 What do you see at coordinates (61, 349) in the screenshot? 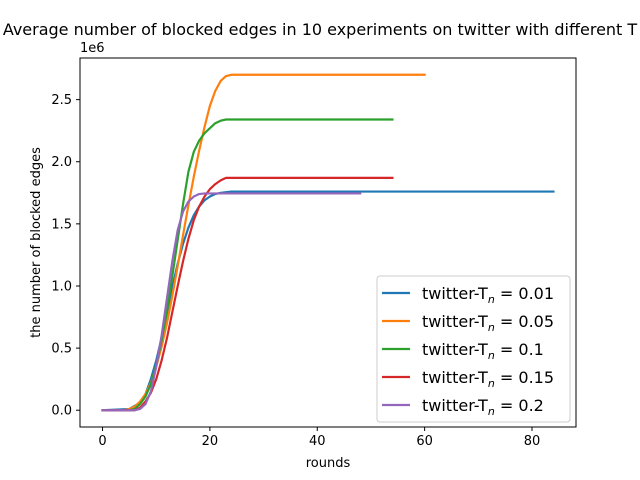
I see `y-tick-label: 0.5` at bounding box center [61, 349].